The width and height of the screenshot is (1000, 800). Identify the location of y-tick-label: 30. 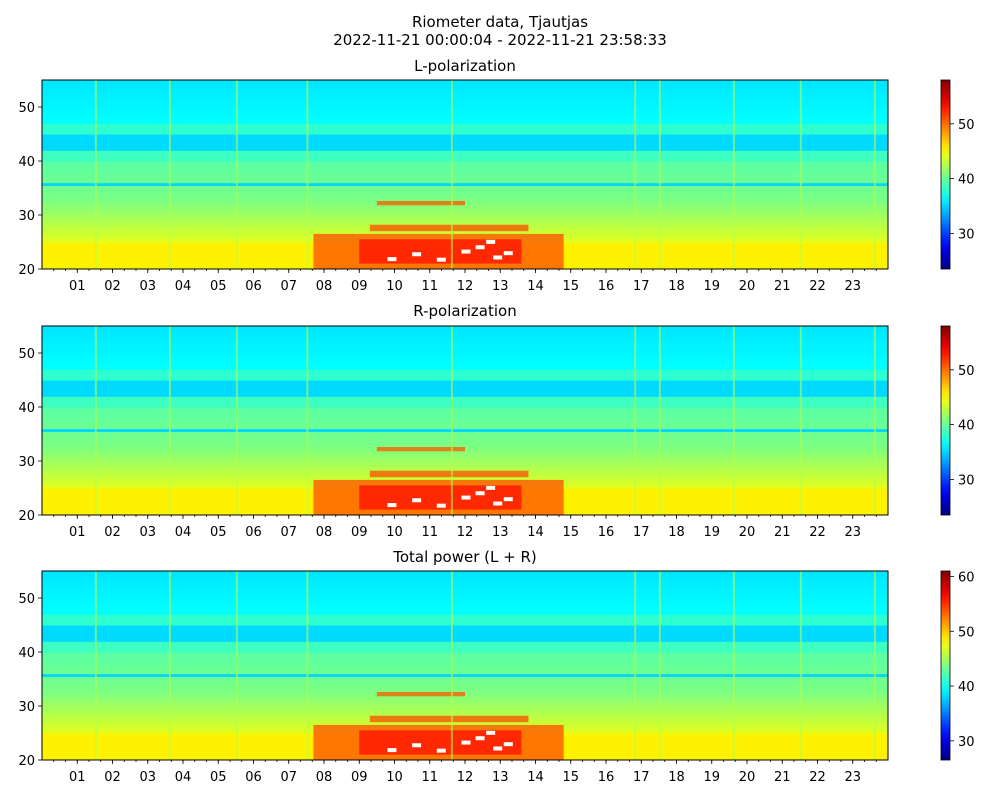
(26, 216).